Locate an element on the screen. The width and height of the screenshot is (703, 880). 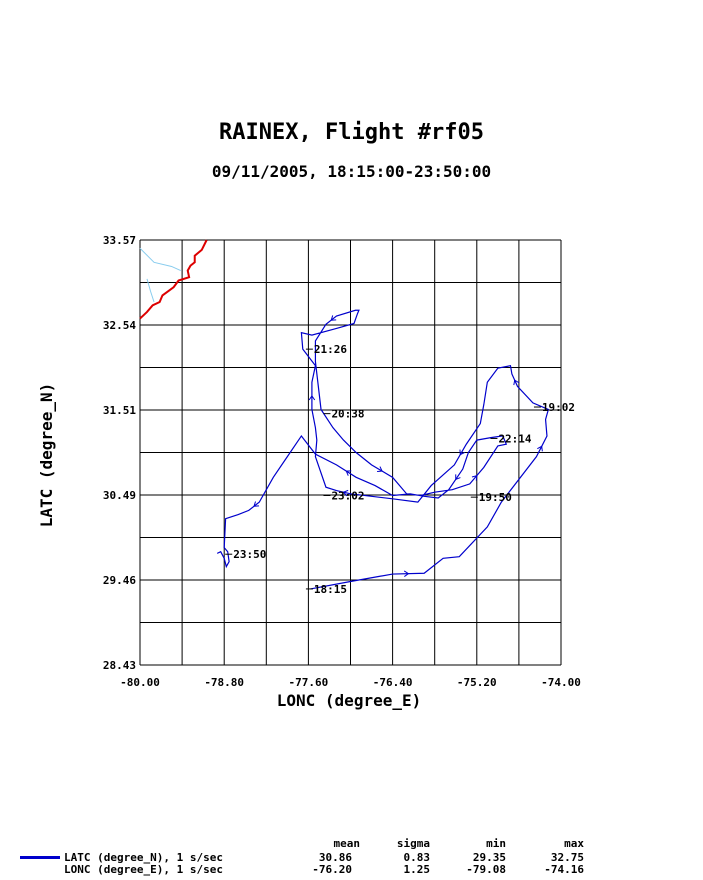
lon-sigma: 1.25 is located at coordinates (417, 869).